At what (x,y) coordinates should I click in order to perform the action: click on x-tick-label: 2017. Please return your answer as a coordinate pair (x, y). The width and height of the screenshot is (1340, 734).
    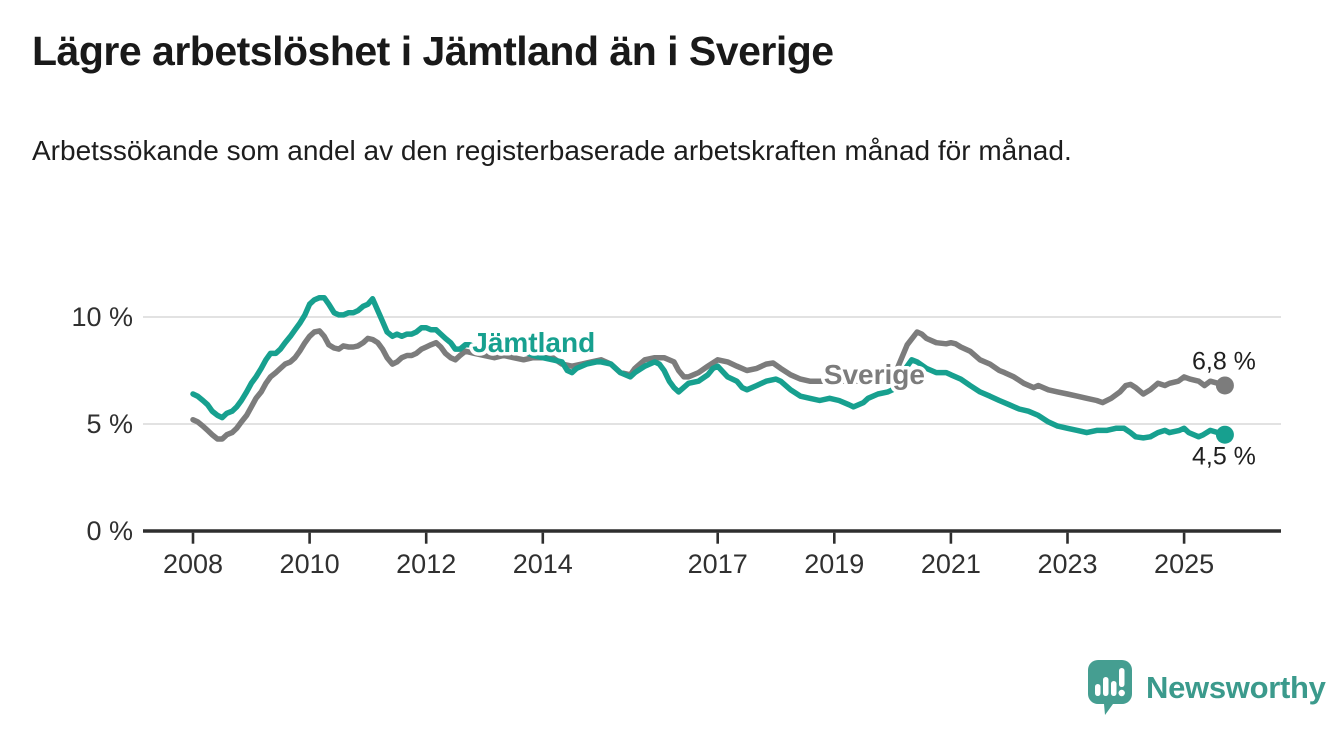
    Looking at the image, I should click on (718, 564).